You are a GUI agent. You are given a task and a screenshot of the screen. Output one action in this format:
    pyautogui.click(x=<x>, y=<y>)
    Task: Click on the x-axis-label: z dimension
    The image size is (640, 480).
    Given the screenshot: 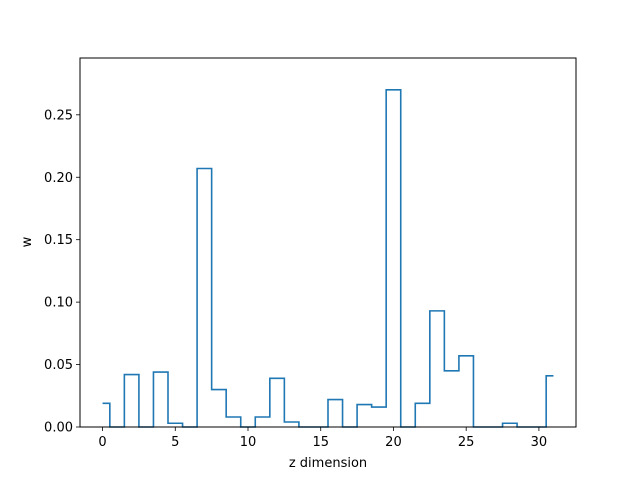 What is the action you would take?
    pyautogui.click(x=328, y=463)
    